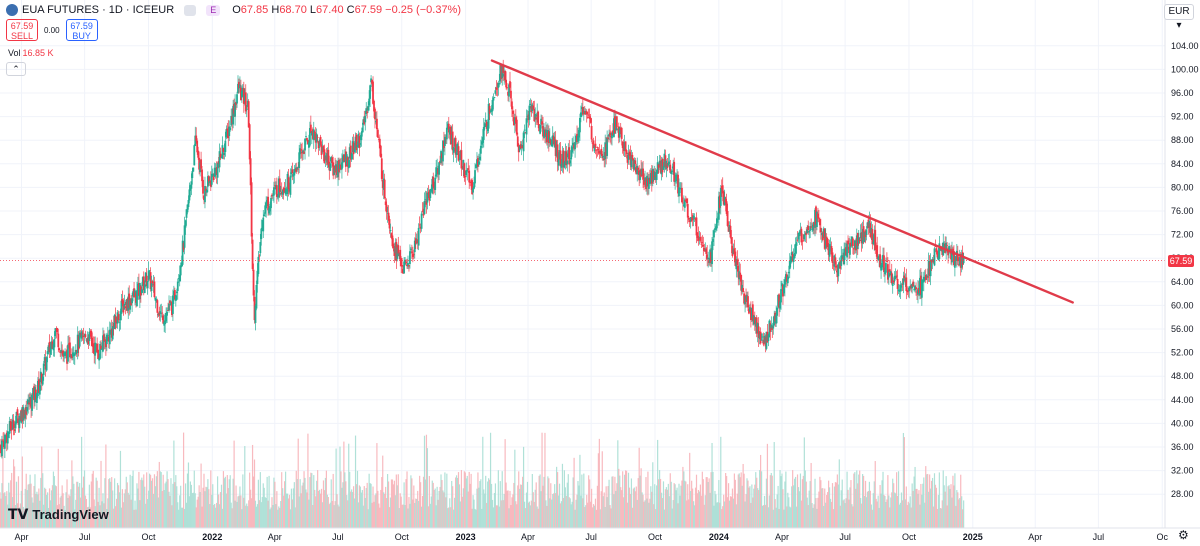 This screenshot has height=546, width=1200. What do you see at coordinates (1182, 164) in the screenshot?
I see `price-tick-label: 84.00` at bounding box center [1182, 164].